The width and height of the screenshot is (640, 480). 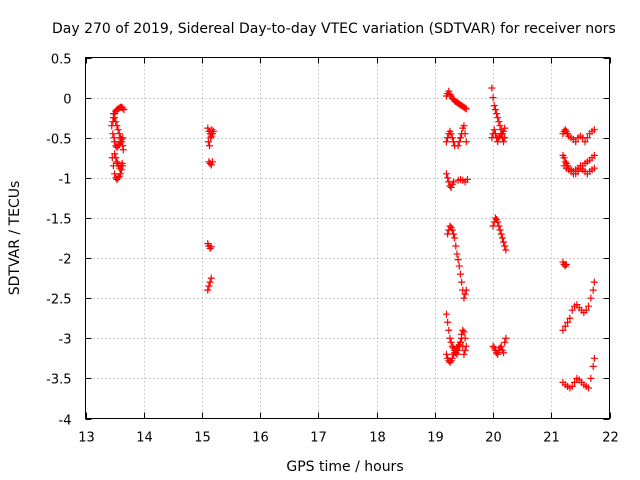 I want to click on x-tick-label: 13, so click(x=86, y=438).